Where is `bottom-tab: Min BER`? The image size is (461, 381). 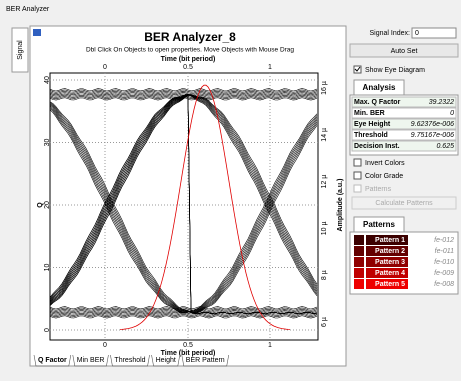 bottom-tab: Min BER is located at coordinates (91, 360).